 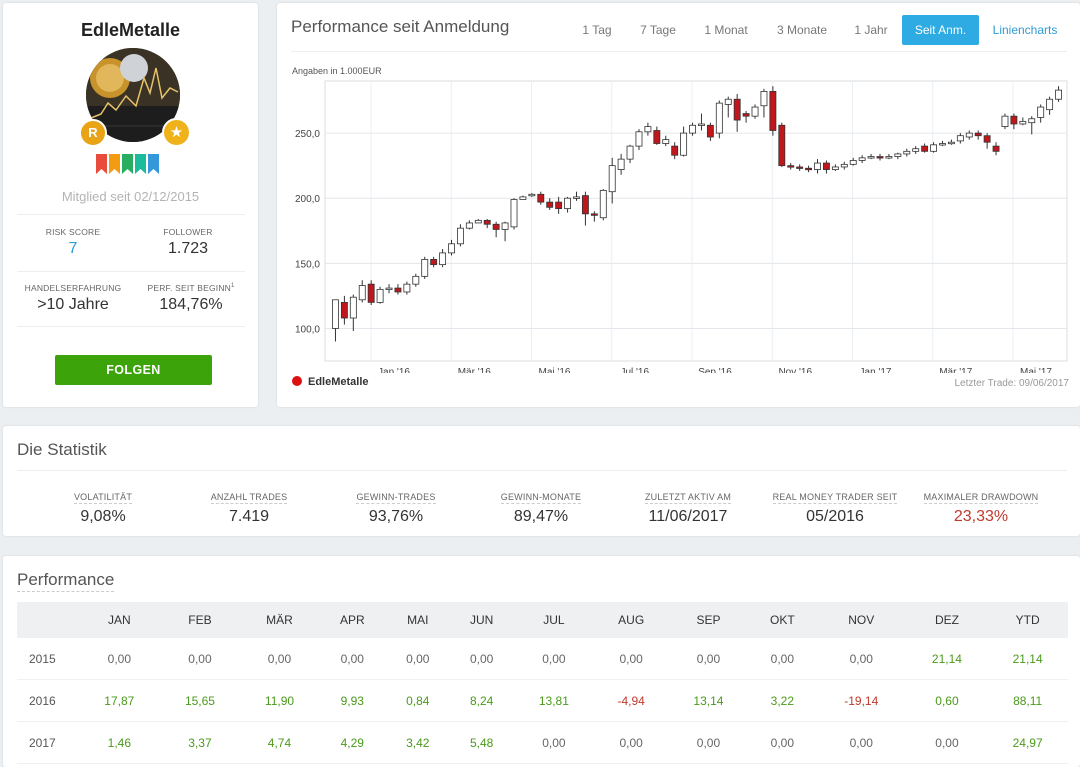 I want to click on column-header: FEB, so click(x=200, y=620).